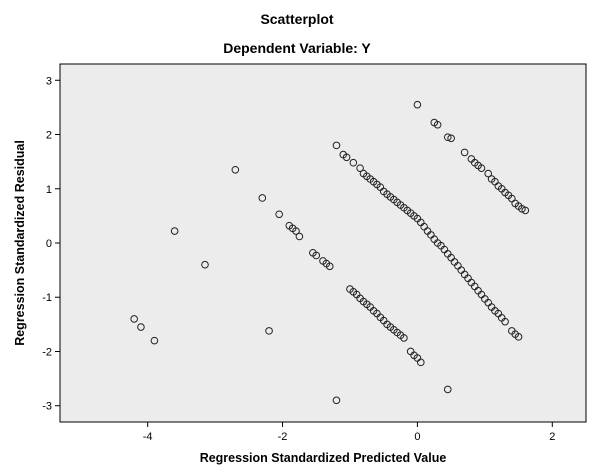  Describe the element at coordinates (552, 437) in the screenshot. I see `x-tick-label: 2` at that location.